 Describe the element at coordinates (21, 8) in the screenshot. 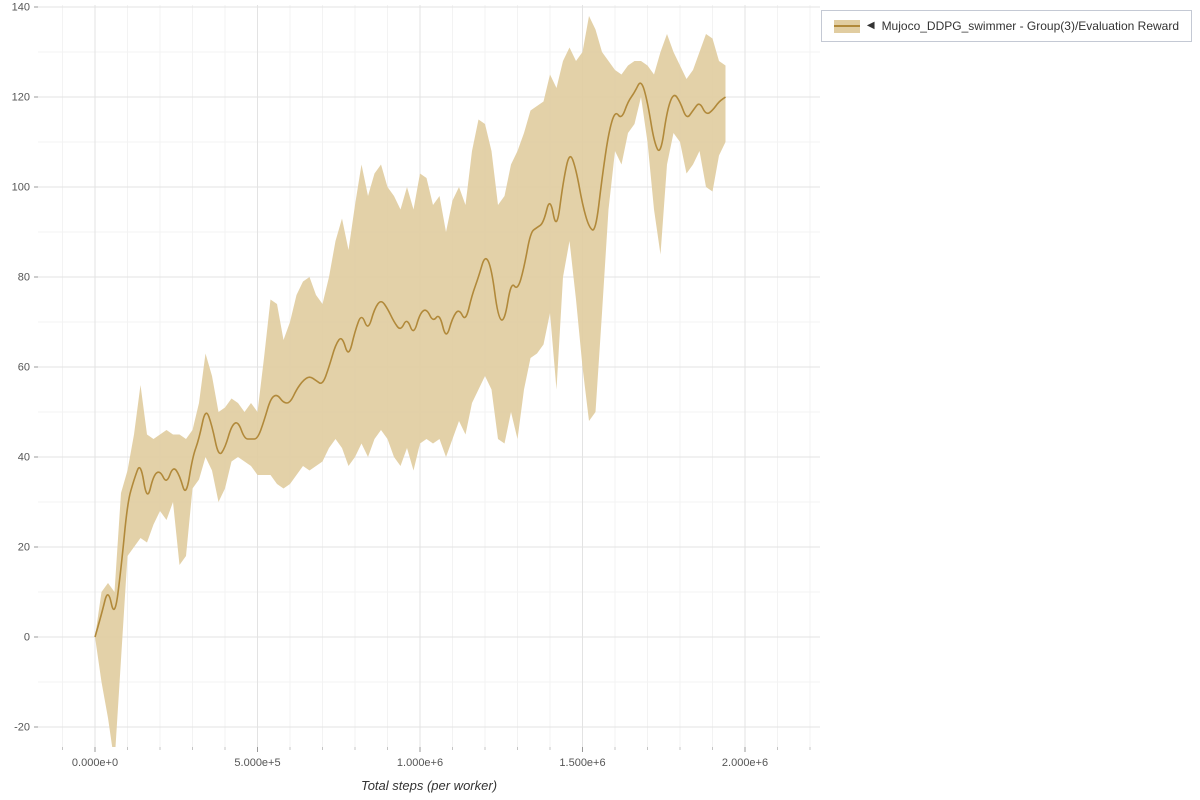

I see `svg-text: 140` at that location.